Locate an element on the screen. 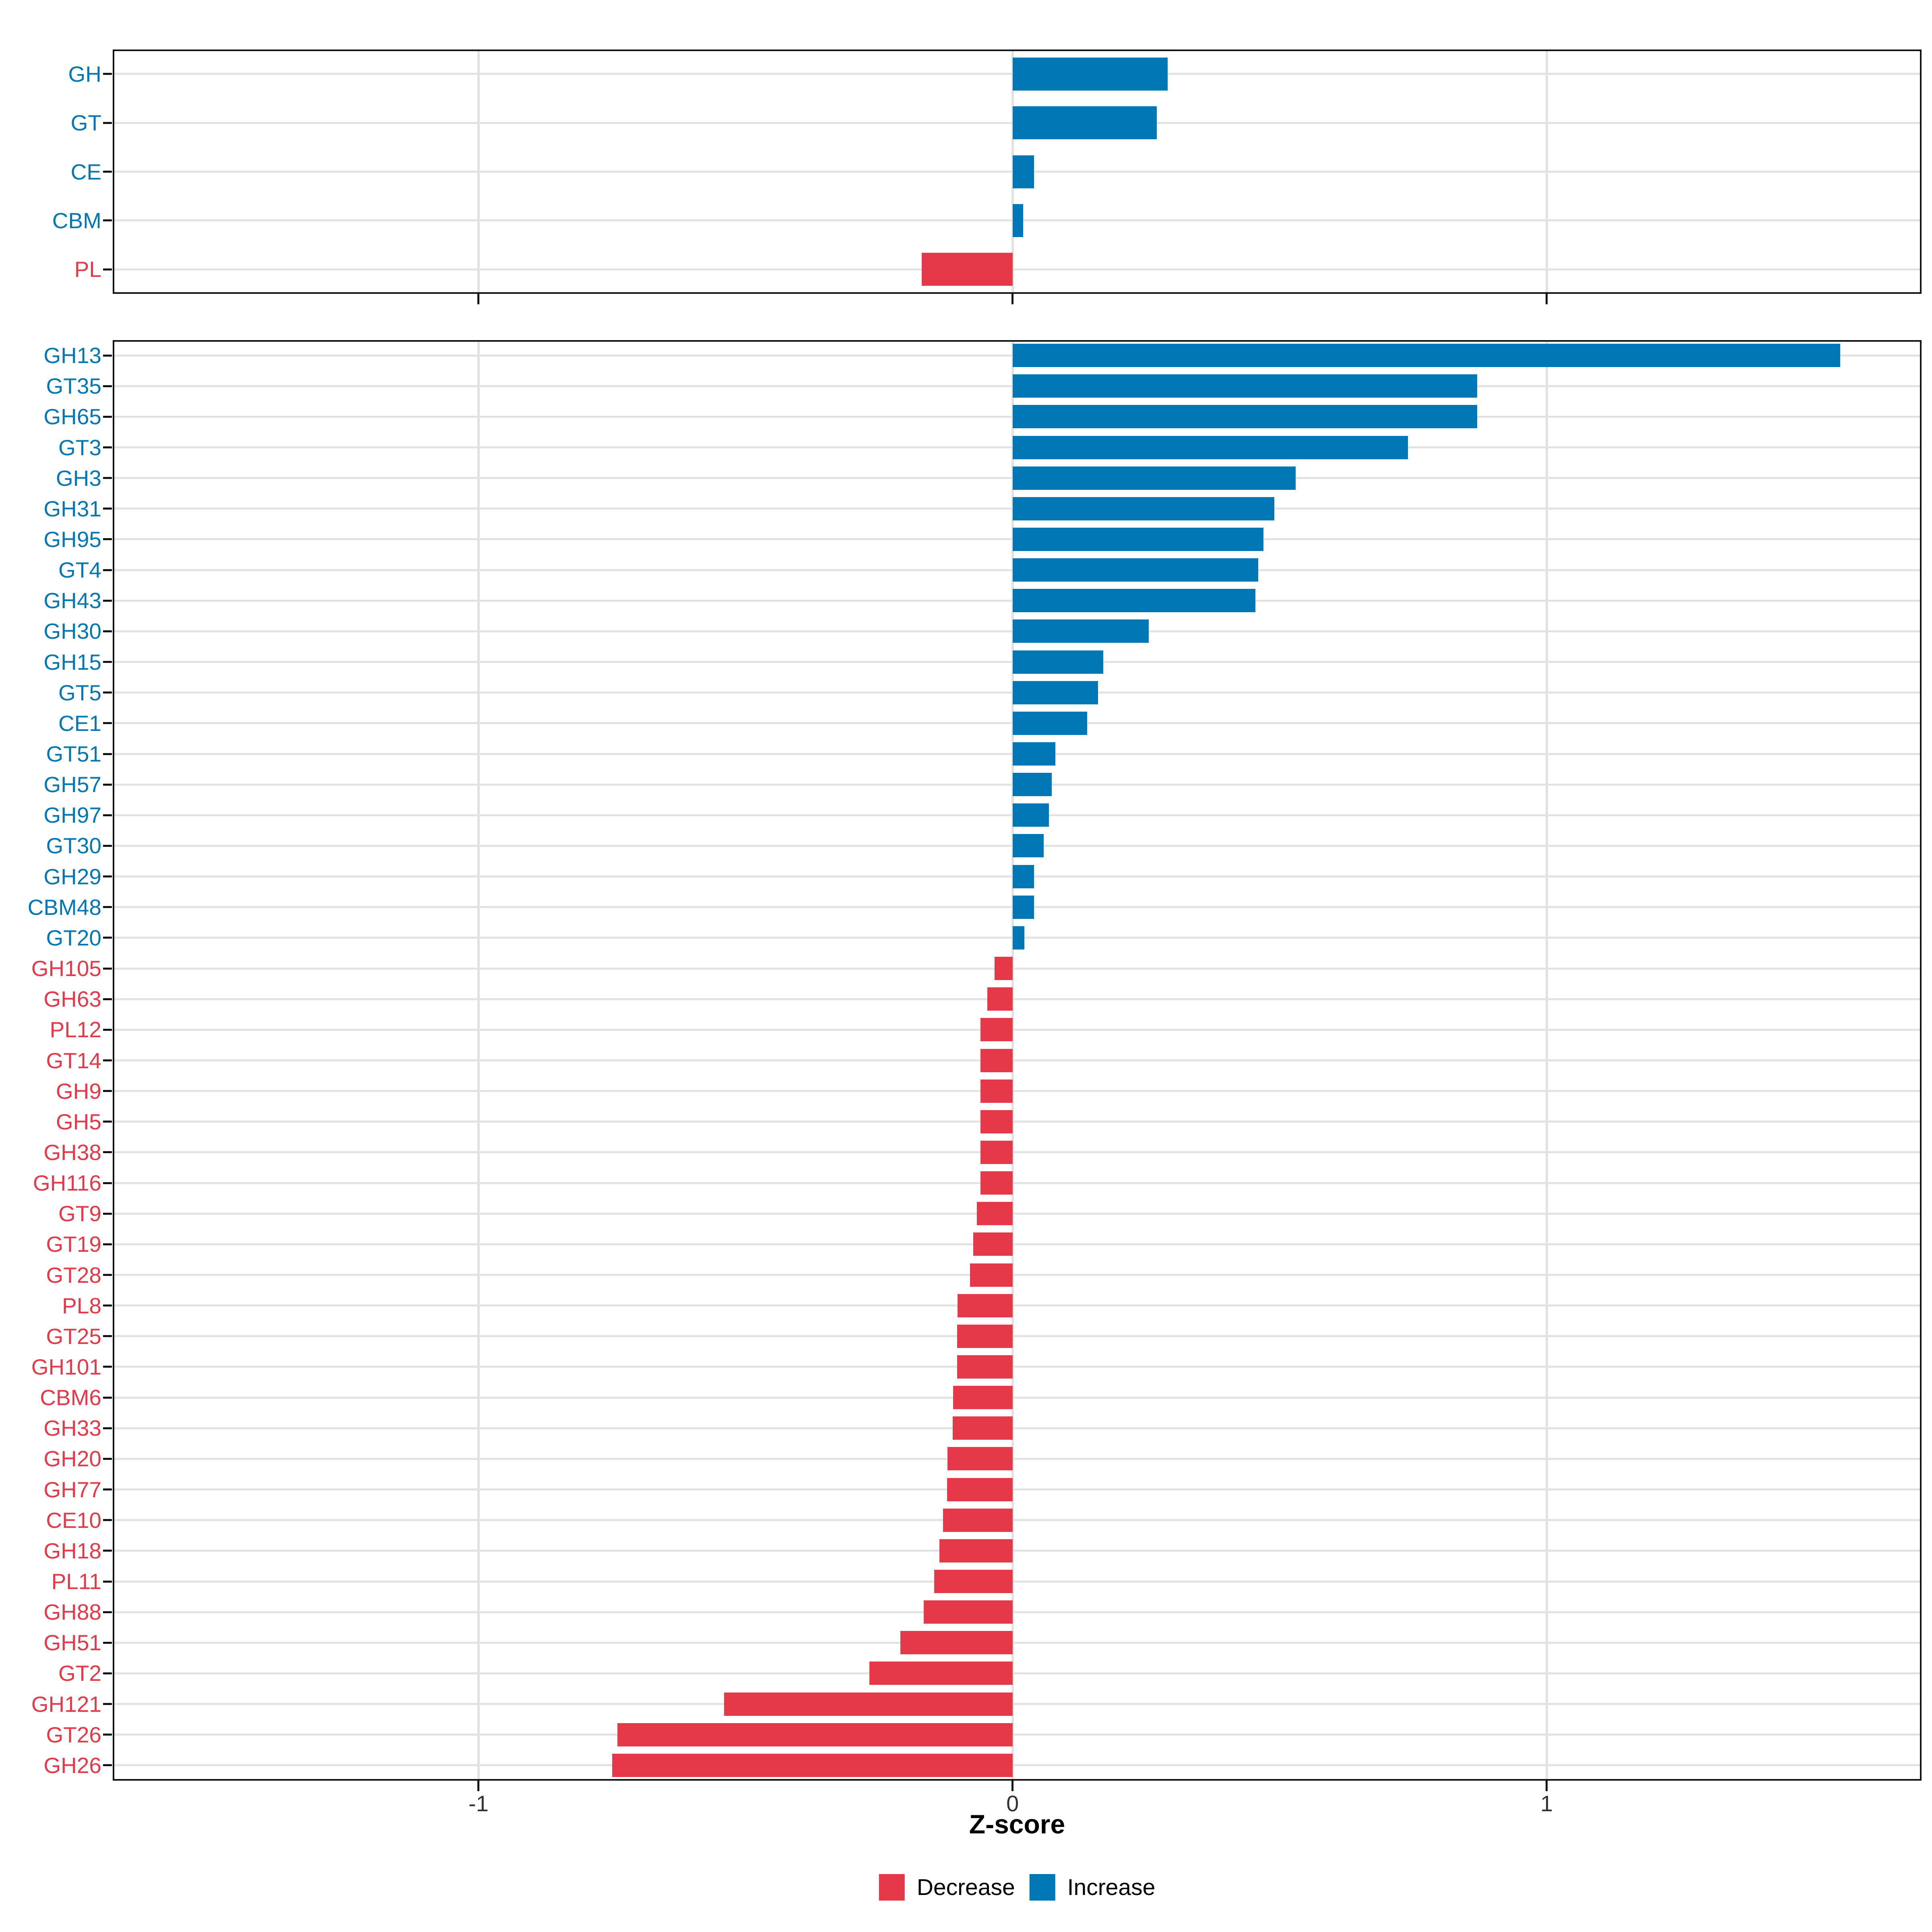 This screenshot has width=1932, height=1932. y-axis-label-GH65: GH65 is located at coordinates (72, 416).